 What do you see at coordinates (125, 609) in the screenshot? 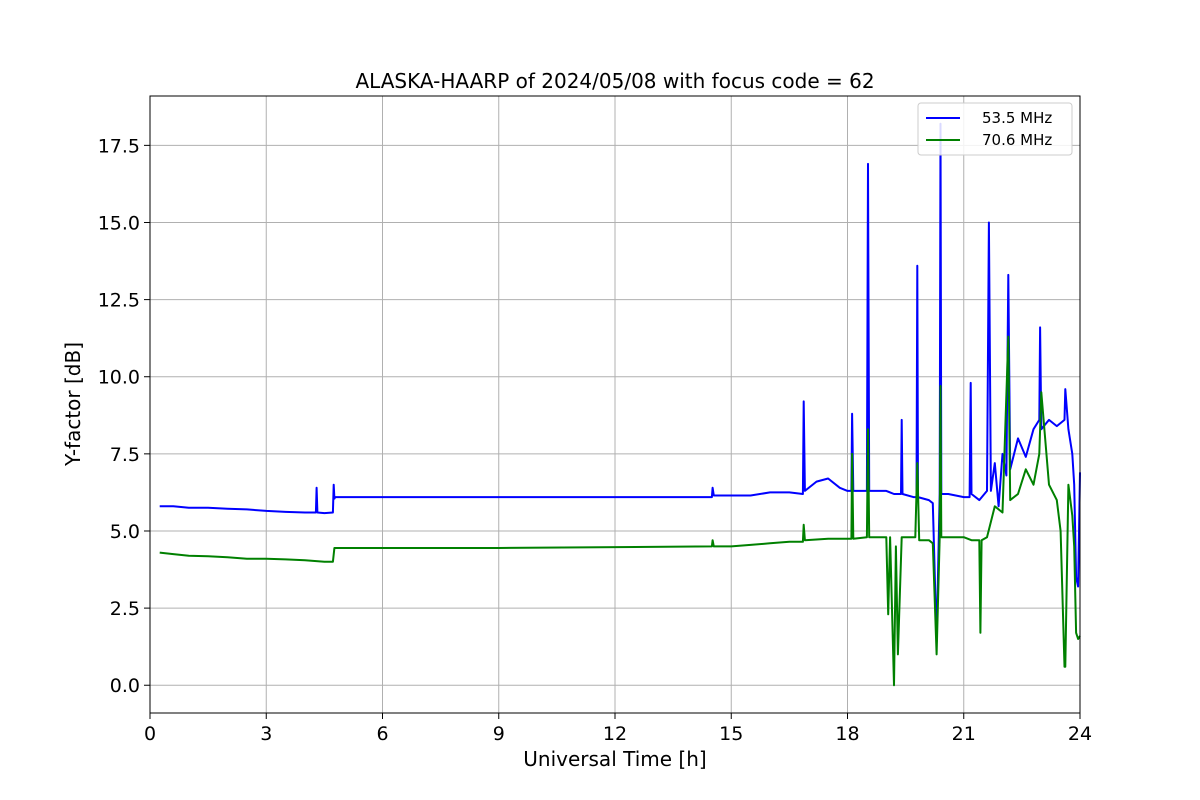
I see `y-tick-label: 2.5` at bounding box center [125, 609].